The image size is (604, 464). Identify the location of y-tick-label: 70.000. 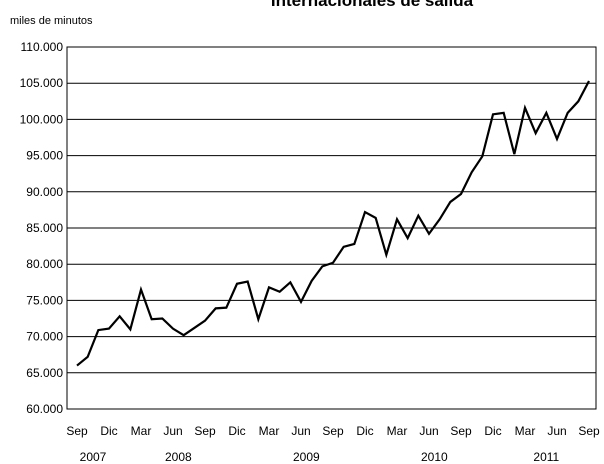
(44, 337).